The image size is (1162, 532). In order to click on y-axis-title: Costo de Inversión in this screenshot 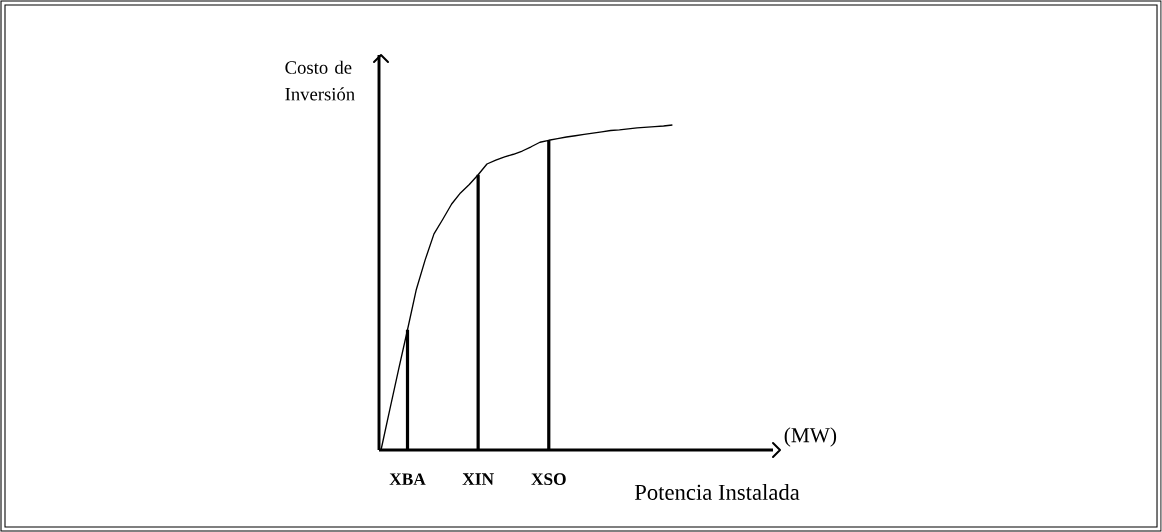, I will do `click(320, 80)`.